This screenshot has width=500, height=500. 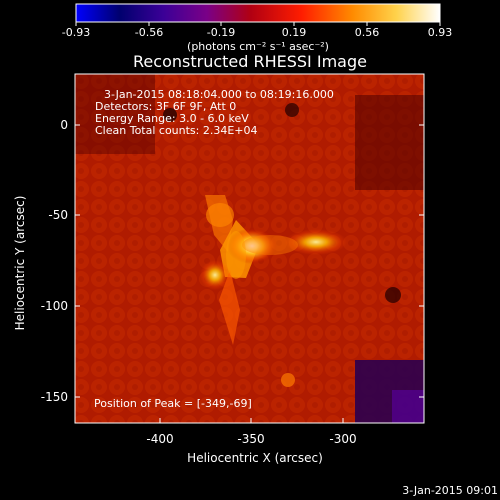 I want to click on colorbar-tick-label-5: 0.56, so click(x=367, y=32).